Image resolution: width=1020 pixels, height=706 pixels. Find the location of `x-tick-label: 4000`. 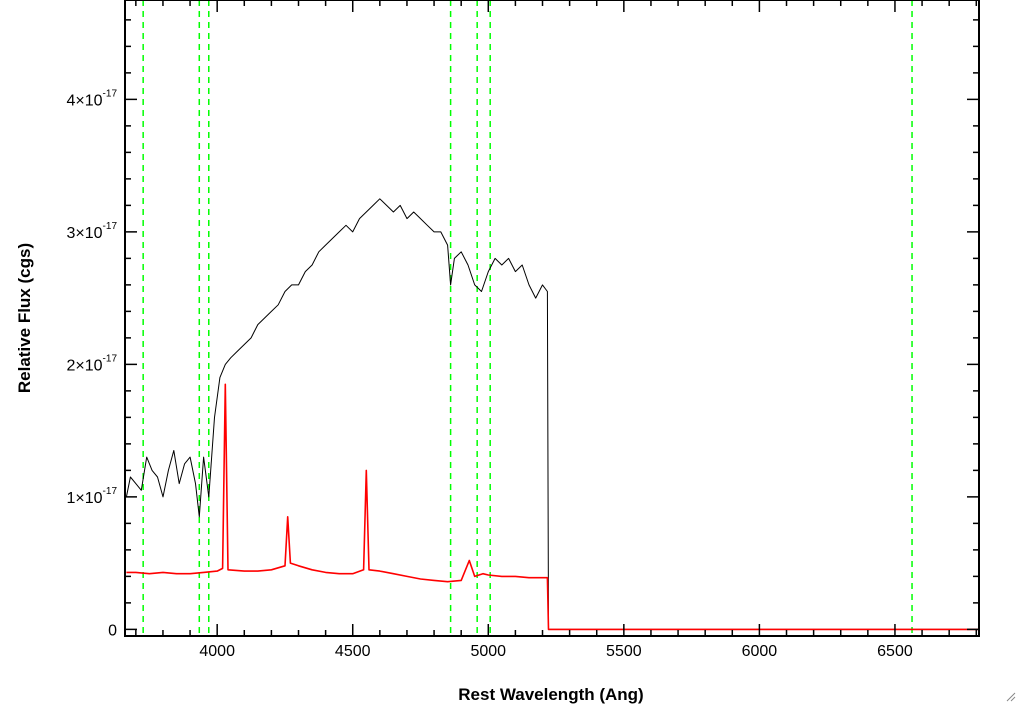

x-tick-label: 4000 is located at coordinates (217, 651).